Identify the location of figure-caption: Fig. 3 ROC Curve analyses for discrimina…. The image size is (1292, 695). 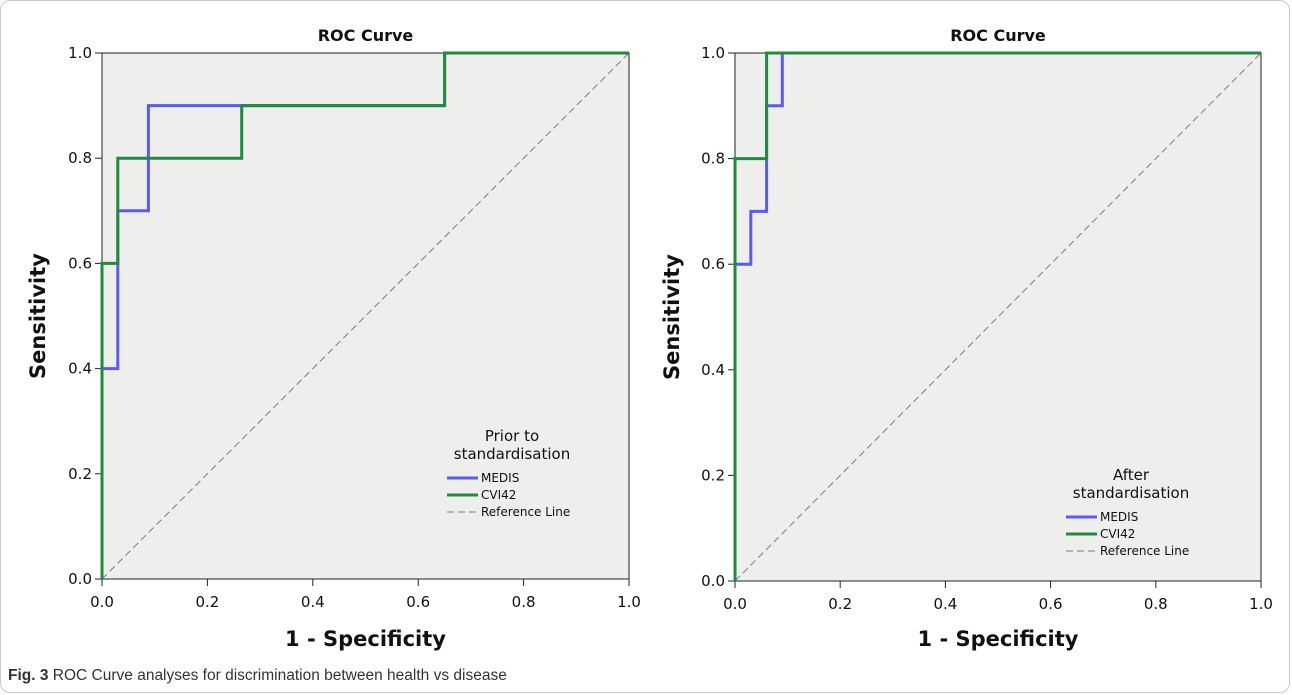
(257, 676).